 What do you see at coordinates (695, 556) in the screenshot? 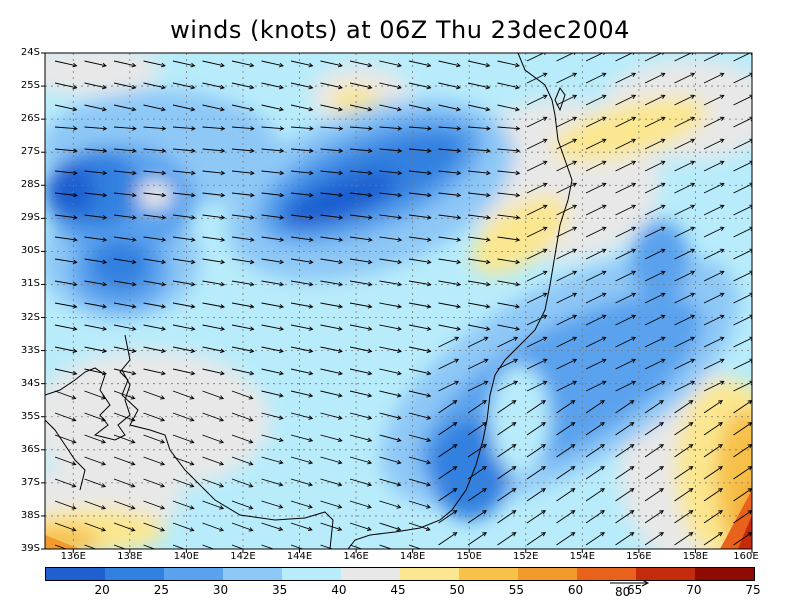
I see `longitude-label: 158E` at bounding box center [695, 556].